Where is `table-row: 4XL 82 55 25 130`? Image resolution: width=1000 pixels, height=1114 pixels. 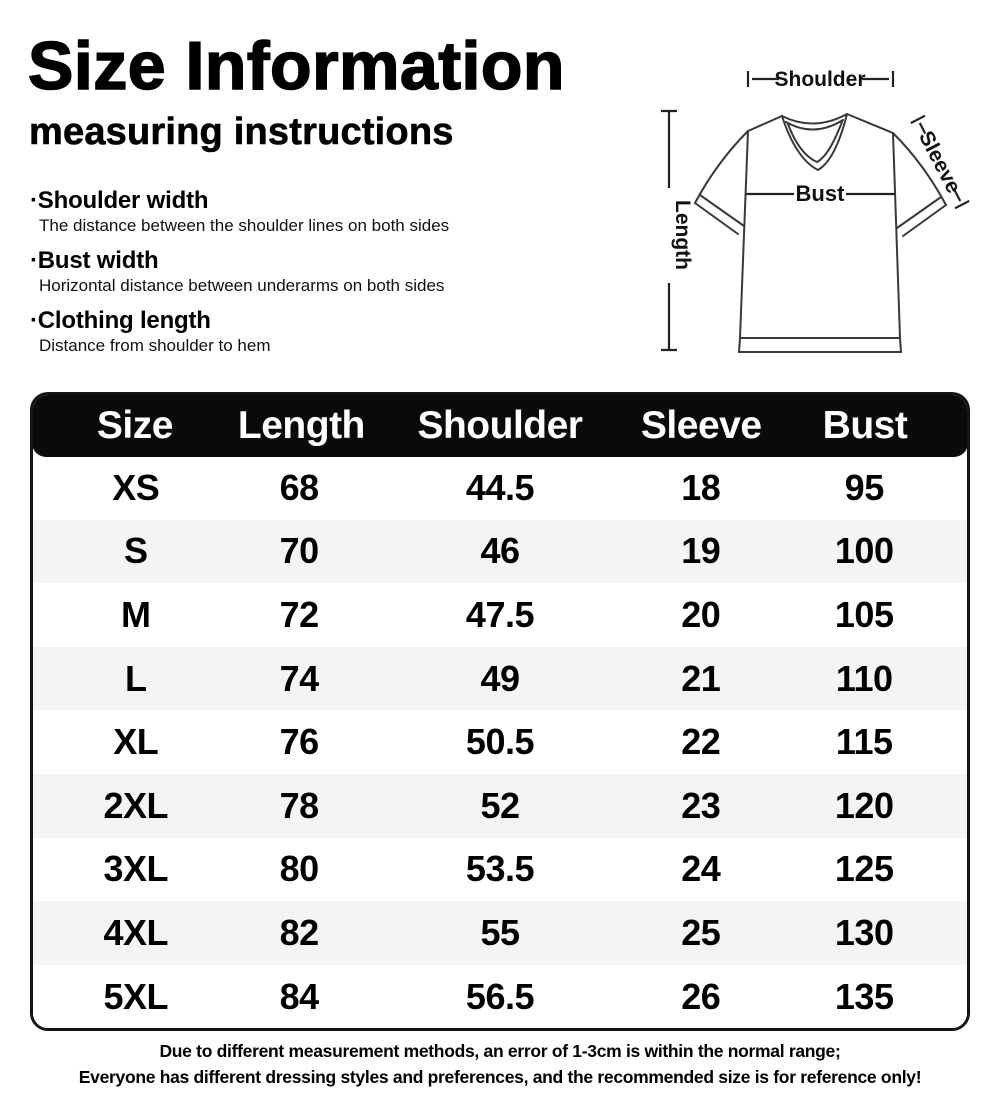
table-row: 4XL 82 55 25 130 is located at coordinates (500, 933).